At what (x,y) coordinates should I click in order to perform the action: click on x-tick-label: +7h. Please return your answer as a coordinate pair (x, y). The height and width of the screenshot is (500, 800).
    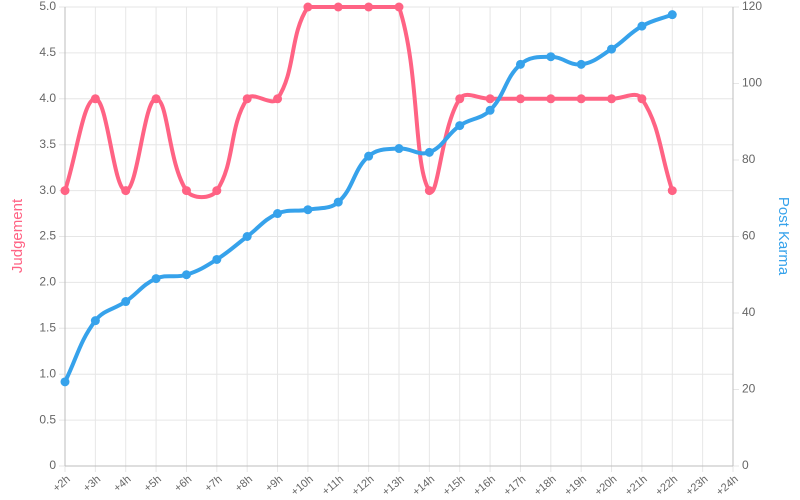
    Looking at the image, I should click on (214, 483).